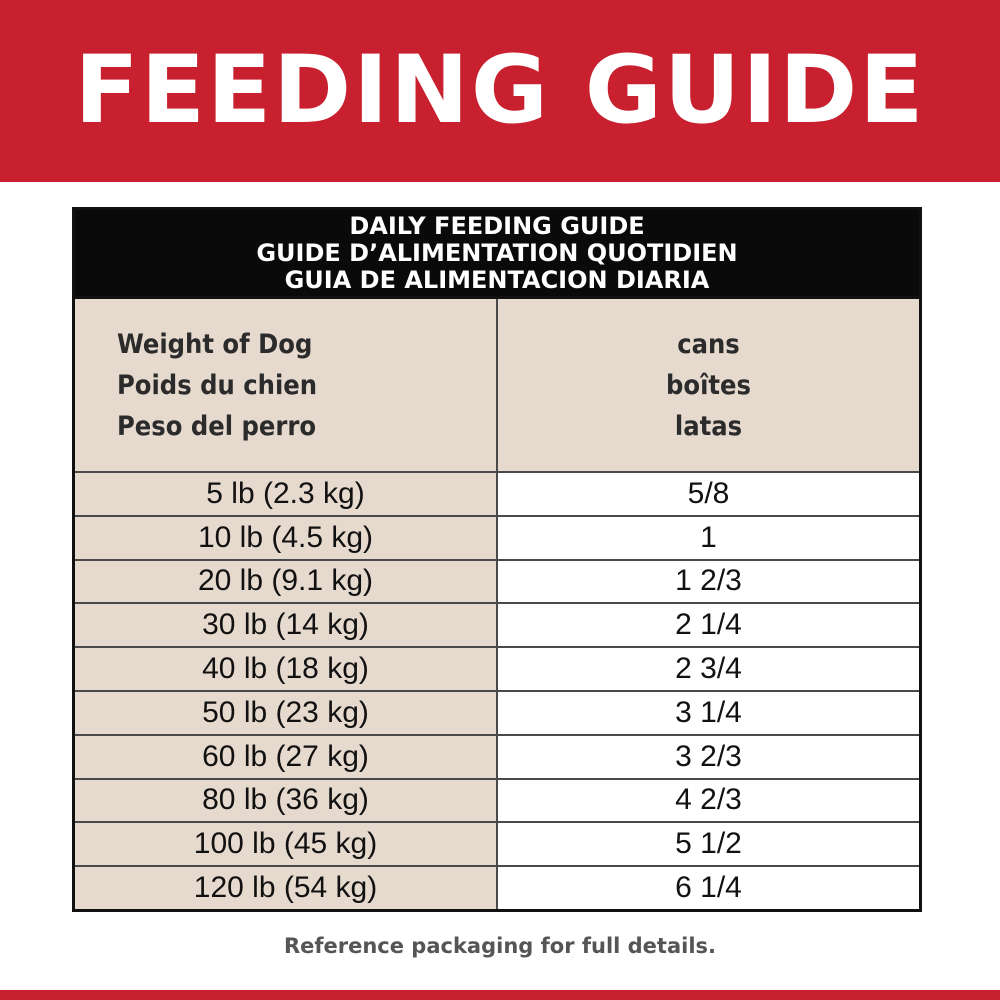 The width and height of the screenshot is (1000, 1000). What do you see at coordinates (497, 279) in the screenshot?
I see `table-title-es: GUIA DE ALIMENTACION DIARIA` at bounding box center [497, 279].